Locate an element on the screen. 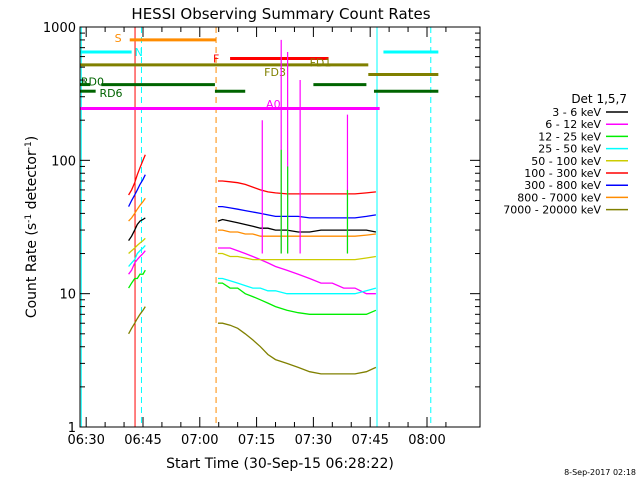 The image size is (640, 480). y-axis-label: Count Rate (s-1 detector-1) is located at coordinates (32, 227).